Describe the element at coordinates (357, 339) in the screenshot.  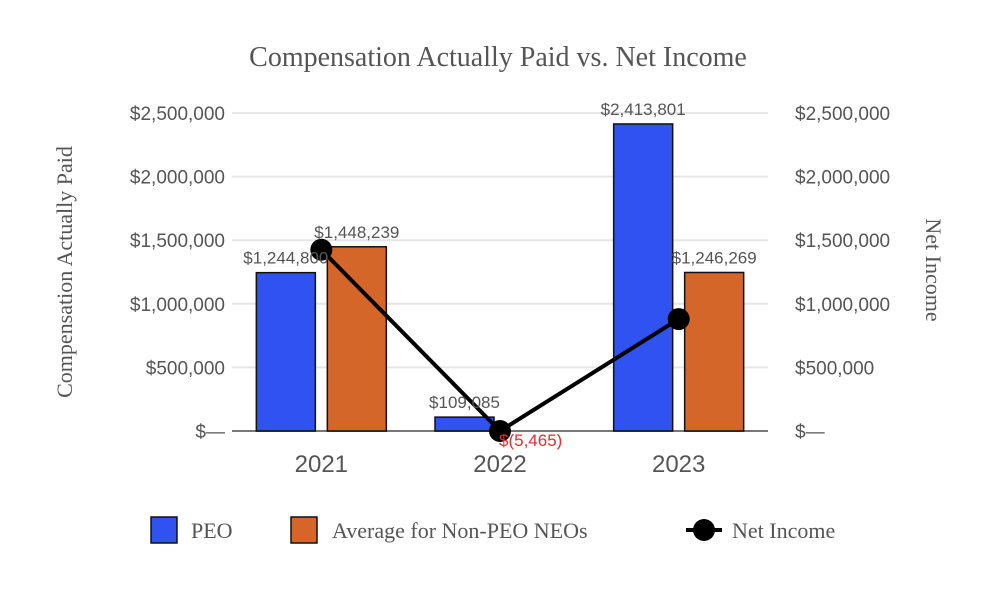
I see `bar-average-for-non-peo-neos-2021` at that location.